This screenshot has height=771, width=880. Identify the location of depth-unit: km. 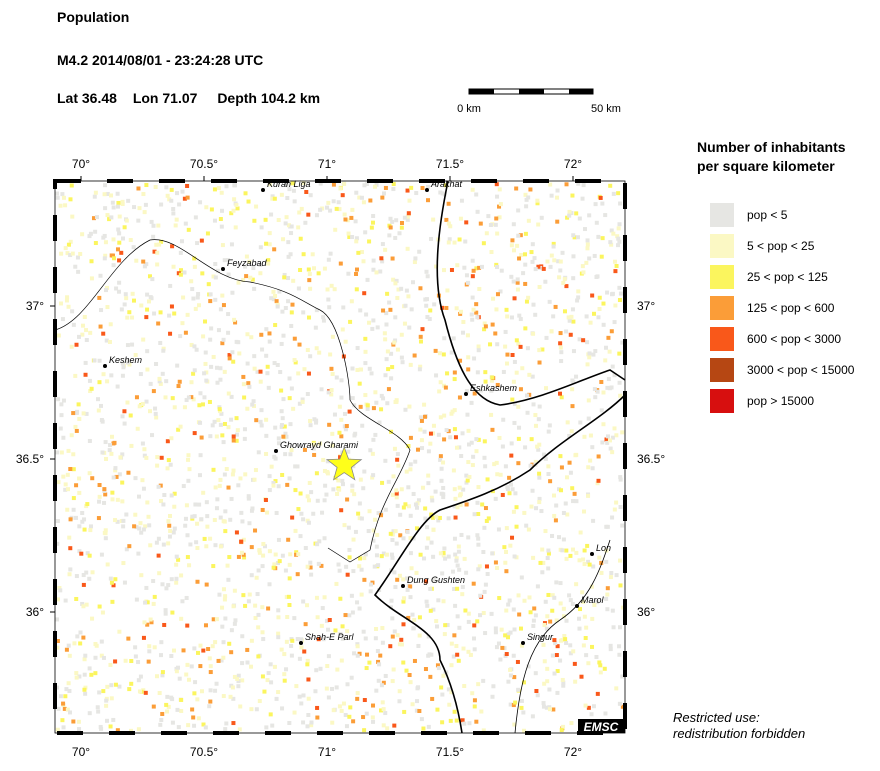
(310, 98).